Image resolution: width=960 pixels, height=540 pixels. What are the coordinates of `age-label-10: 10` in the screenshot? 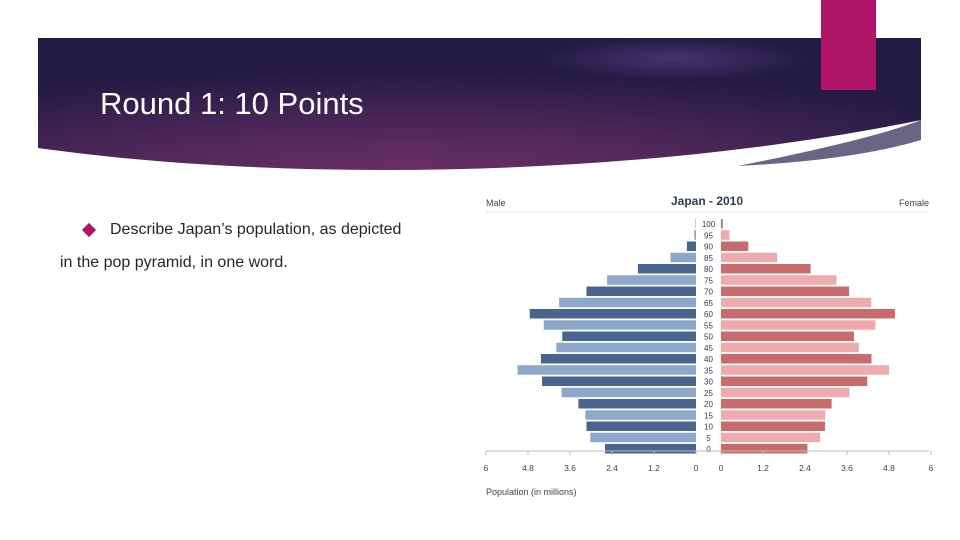 It's located at (708, 427).